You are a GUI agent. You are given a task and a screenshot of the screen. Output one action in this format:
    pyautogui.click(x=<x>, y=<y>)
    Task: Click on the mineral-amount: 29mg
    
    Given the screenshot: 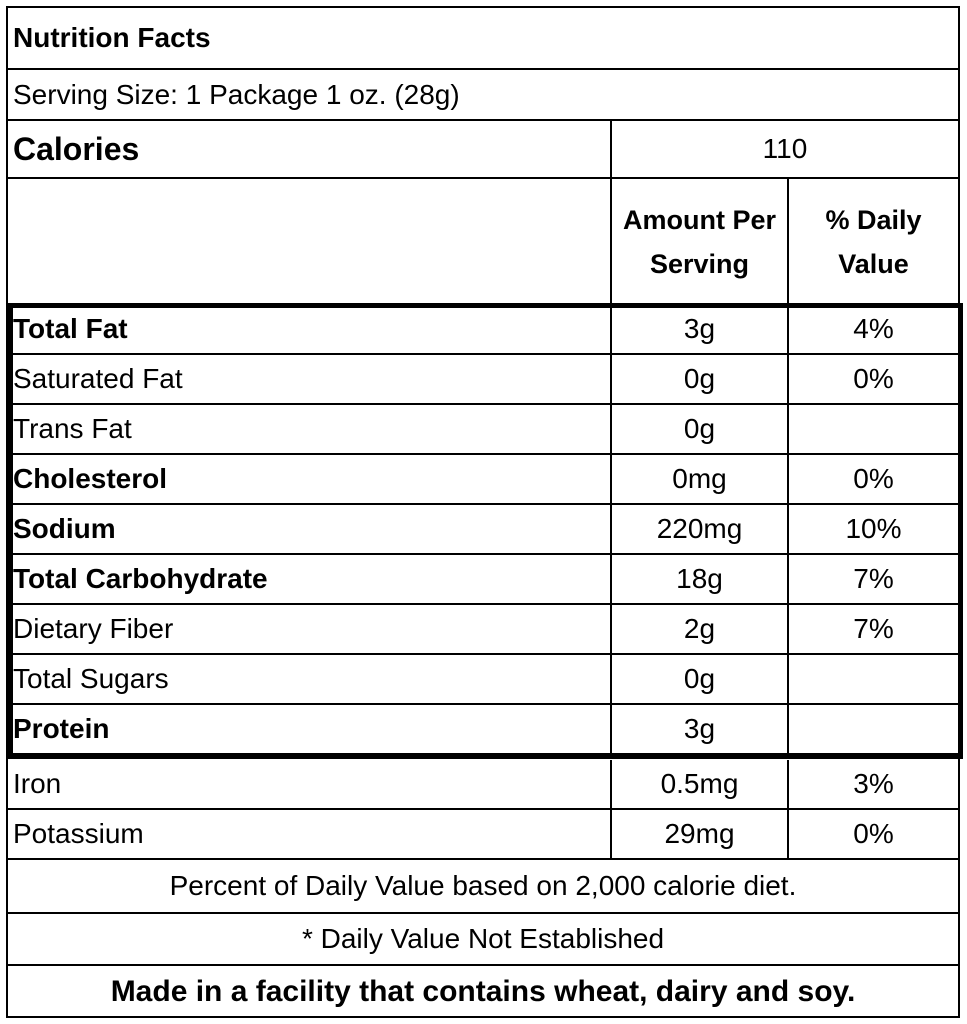 What is the action you would take?
    pyautogui.click(x=698, y=834)
    